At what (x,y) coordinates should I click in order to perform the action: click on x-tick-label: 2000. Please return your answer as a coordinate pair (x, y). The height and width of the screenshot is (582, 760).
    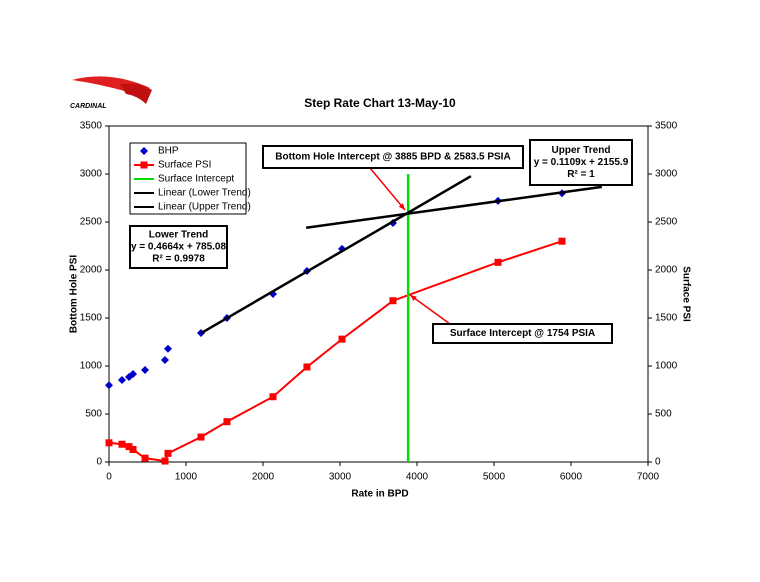
    Looking at the image, I should click on (263, 477).